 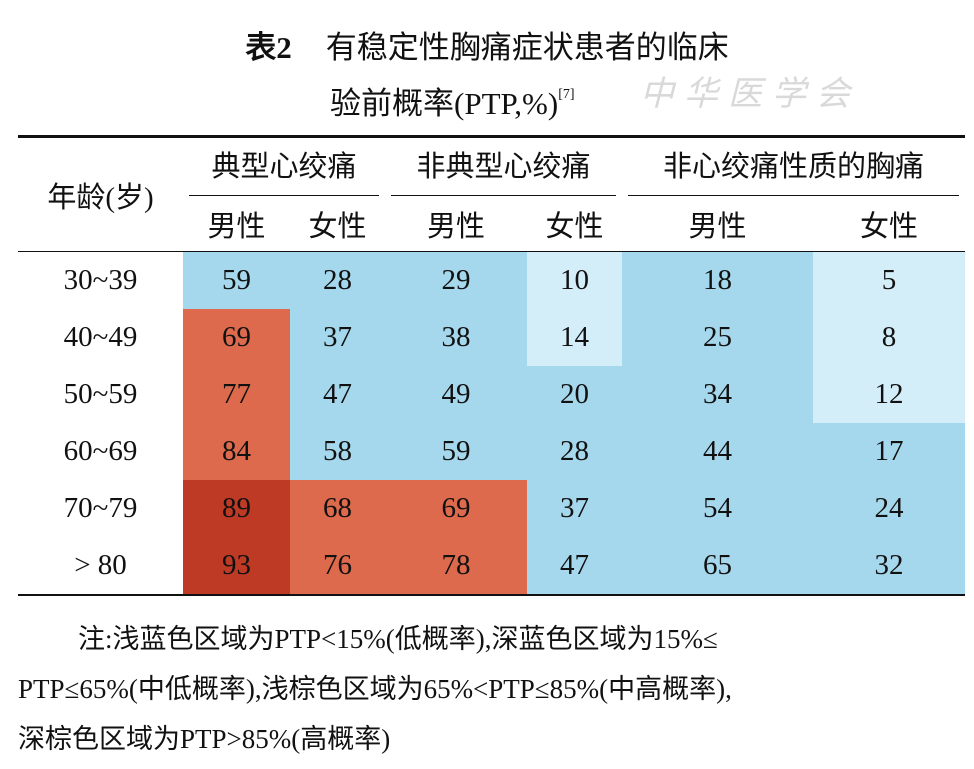 I want to click on title-line2: 验前概率(PTP,%)[7], so click(x=452, y=100).